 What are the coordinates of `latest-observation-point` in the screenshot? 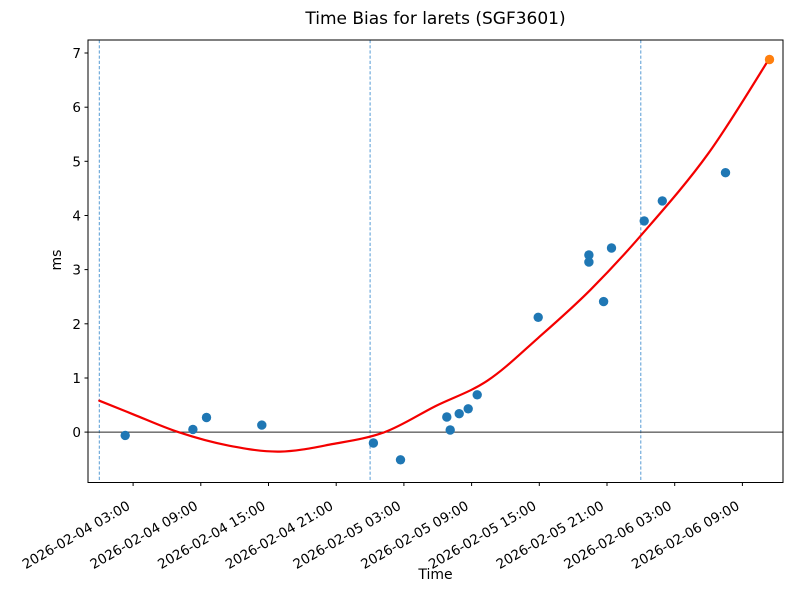 It's located at (769, 59).